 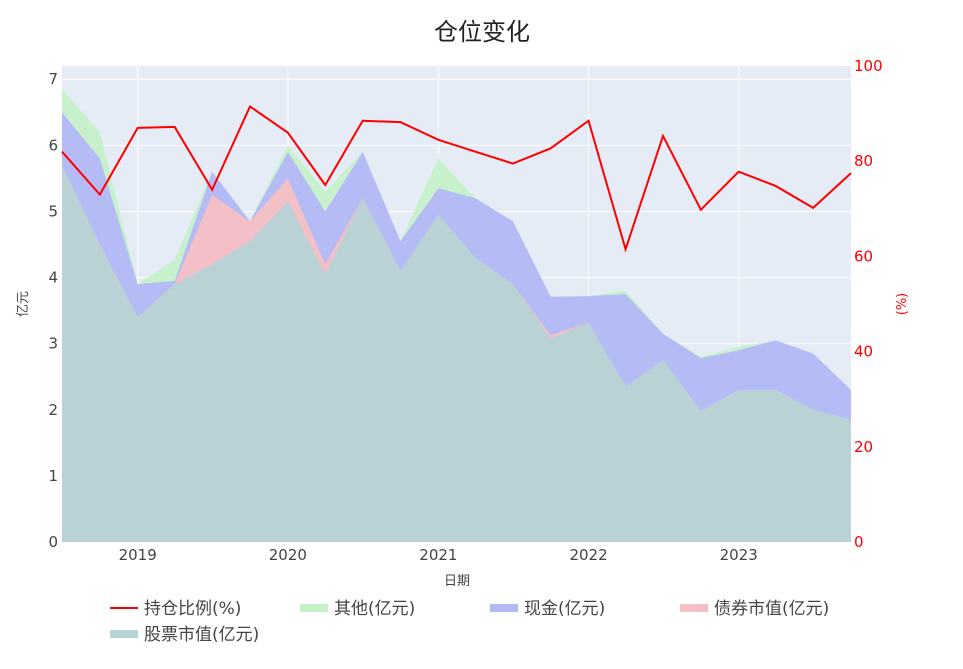 What do you see at coordinates (482, 32) in the screenshot?
I see `chart-title: 仓位变化` at bounding box center [482, 32].